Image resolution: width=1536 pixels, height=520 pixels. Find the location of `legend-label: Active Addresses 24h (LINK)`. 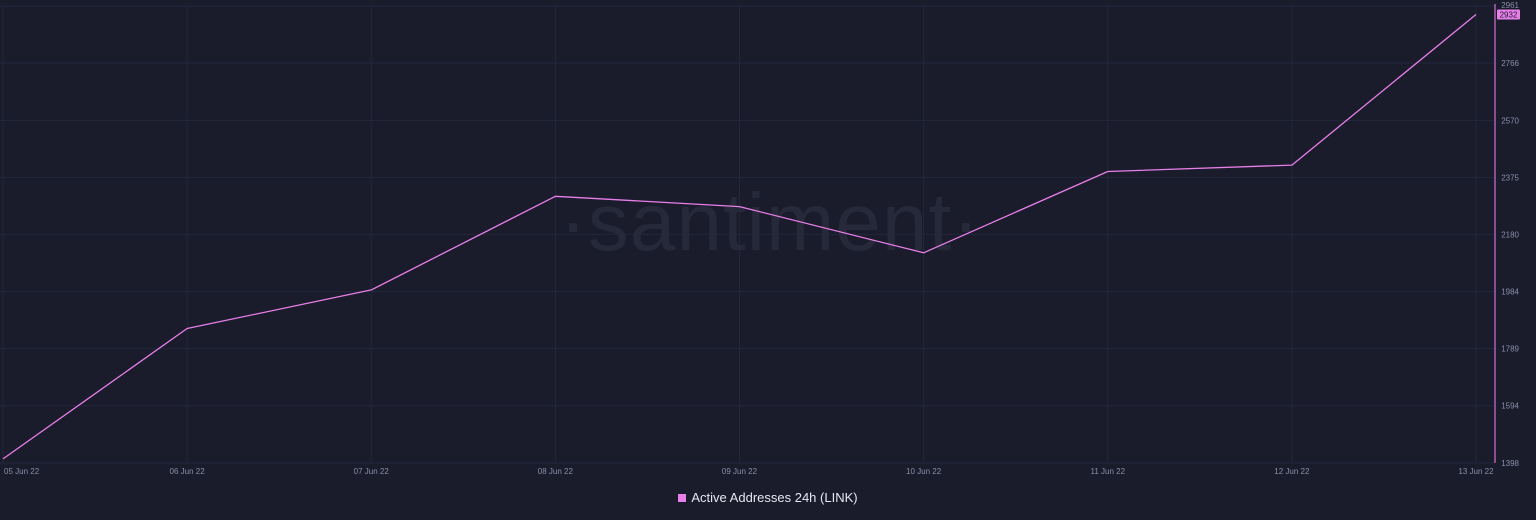

legend-label: Active Addresses 24h (LINK) is located at coordinates (774, 497).